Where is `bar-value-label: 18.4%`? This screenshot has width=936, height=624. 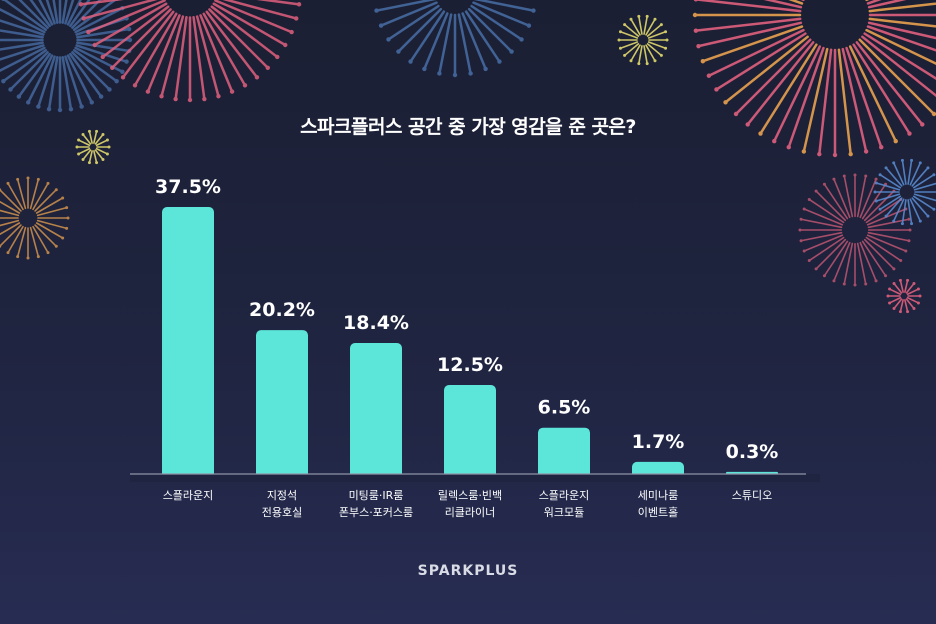
bar-value-label: 18.4% is located at coordinates (376, 323).